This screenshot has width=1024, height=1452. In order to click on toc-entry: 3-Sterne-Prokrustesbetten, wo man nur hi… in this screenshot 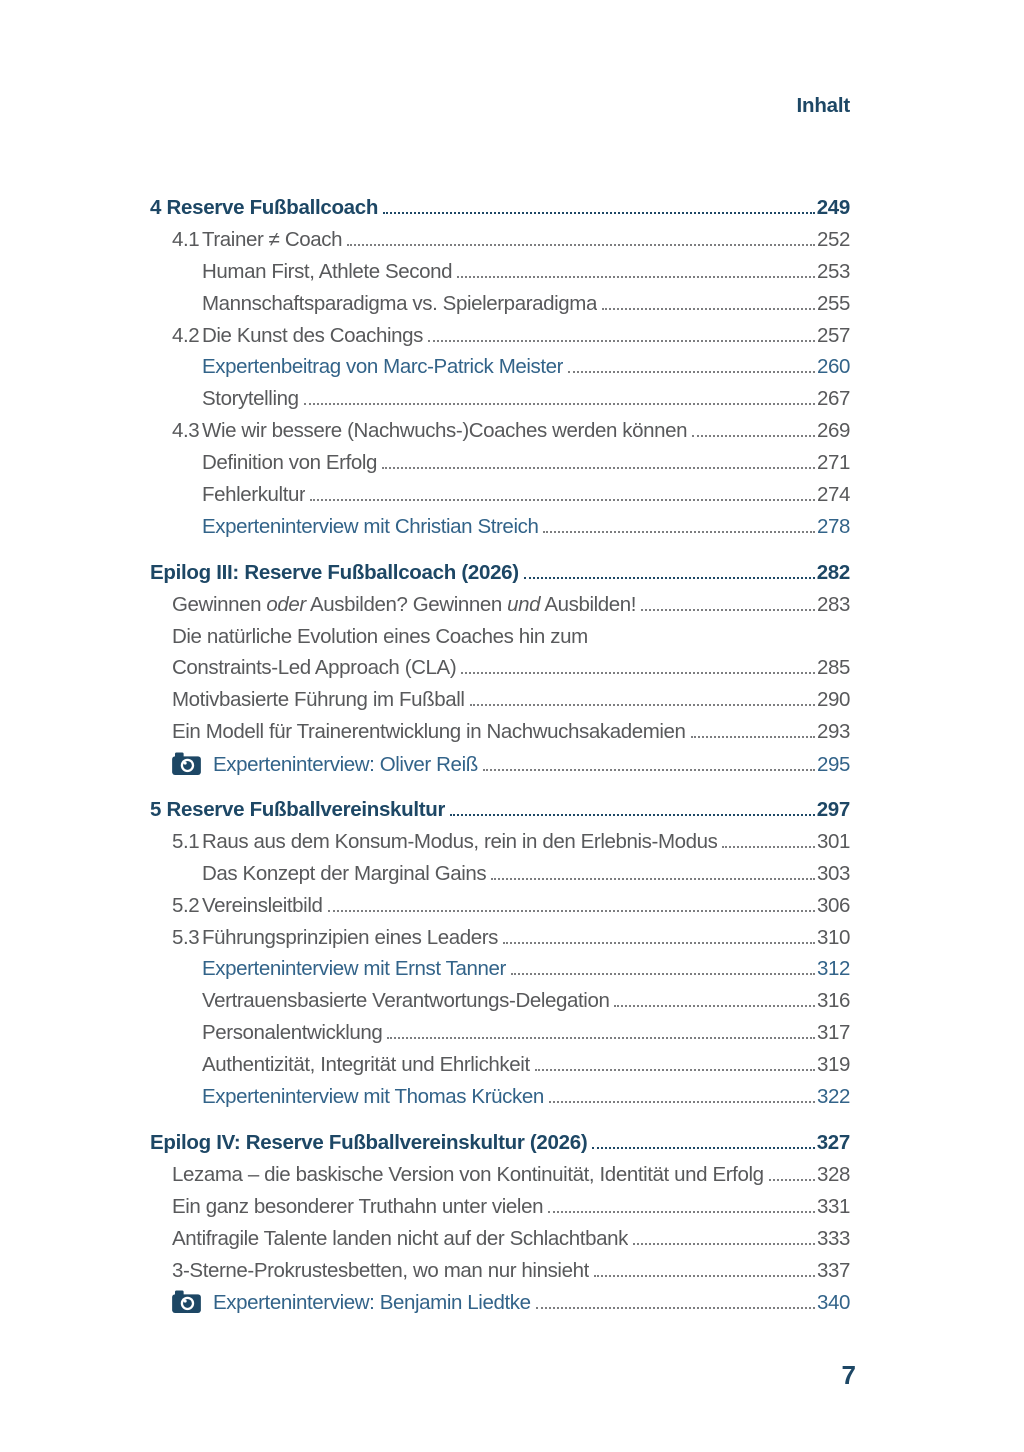, I will do `click(500, 1271)`.